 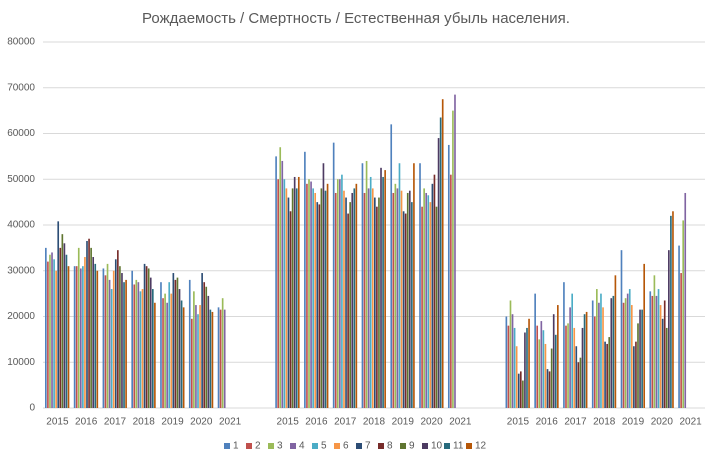 I want to click on y-tick-label: 80000, so click(x=21, y=42).